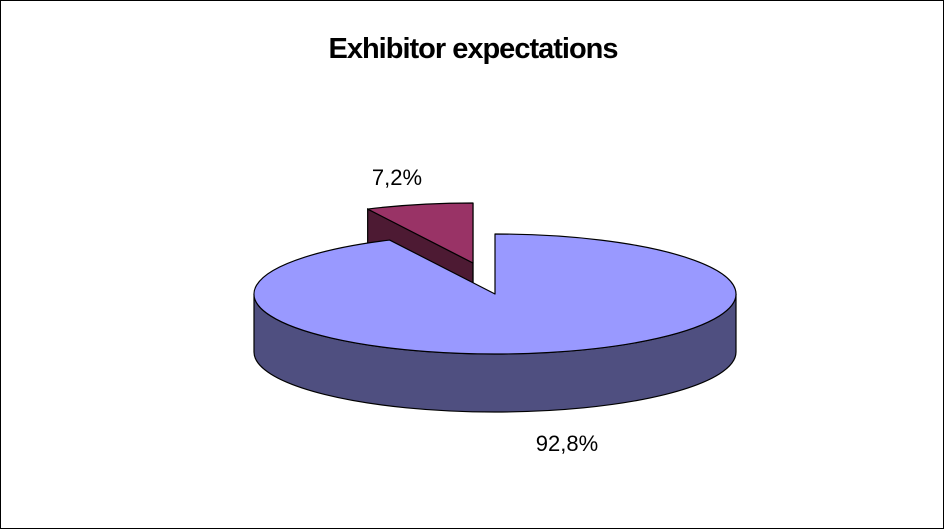 The height and width of the screenshot is (530, 944). I want to click on chart-title: Exhibitor expectations, so click(472, 49).